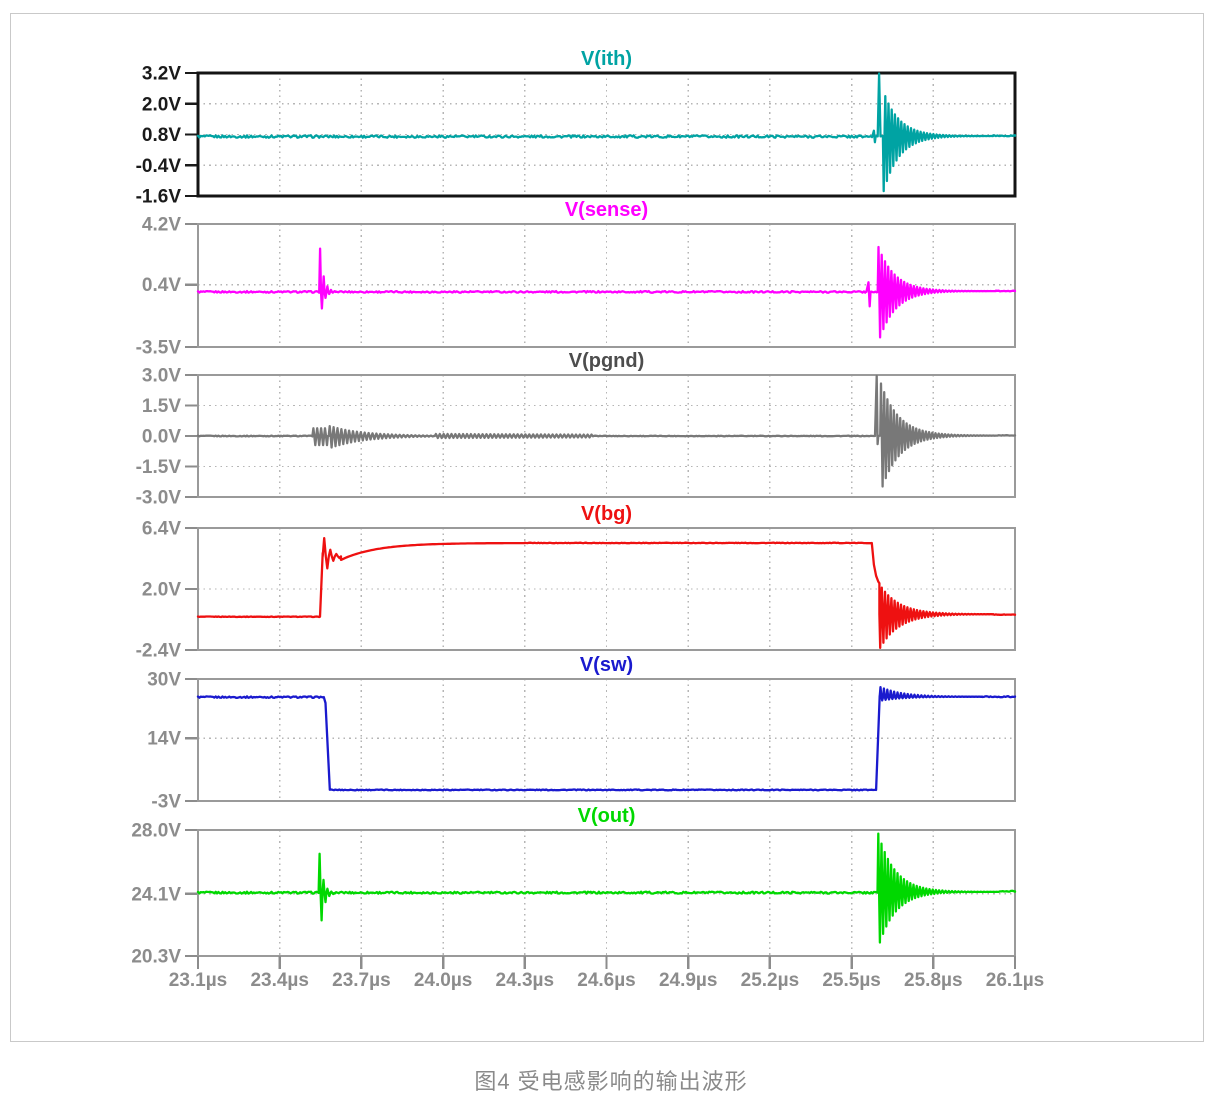 The width and height of the screenshot is (1222, 1102). Describe the element at coordinates (770, 980) in the screenshot. I see `x-tick-label: 25.2µs` at that location.